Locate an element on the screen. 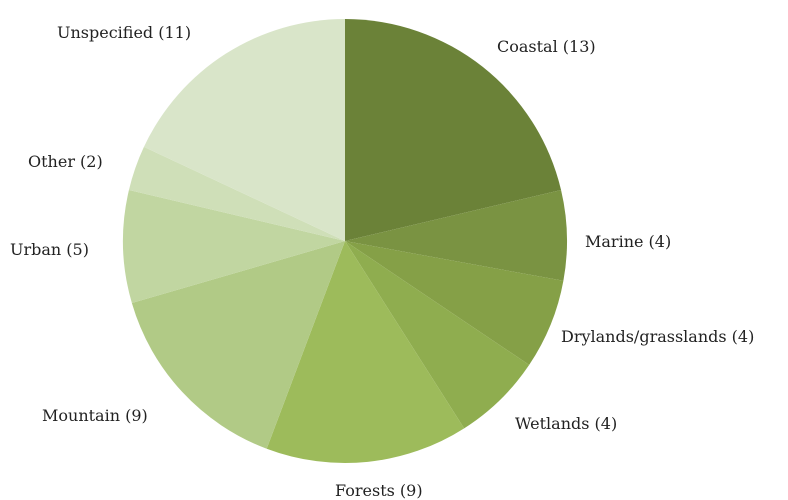 The height and width of the screenshot is (500, 788). slice-label-forests: Forests (9) is located at coordinates (379, 490).